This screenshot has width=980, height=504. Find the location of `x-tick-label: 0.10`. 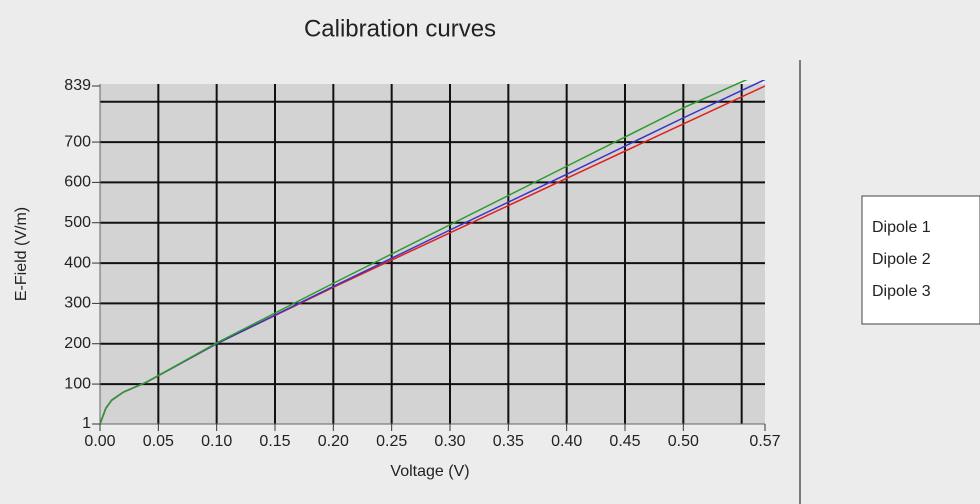

x-tick-label: 0.10 is located at coordinates (216, 441).